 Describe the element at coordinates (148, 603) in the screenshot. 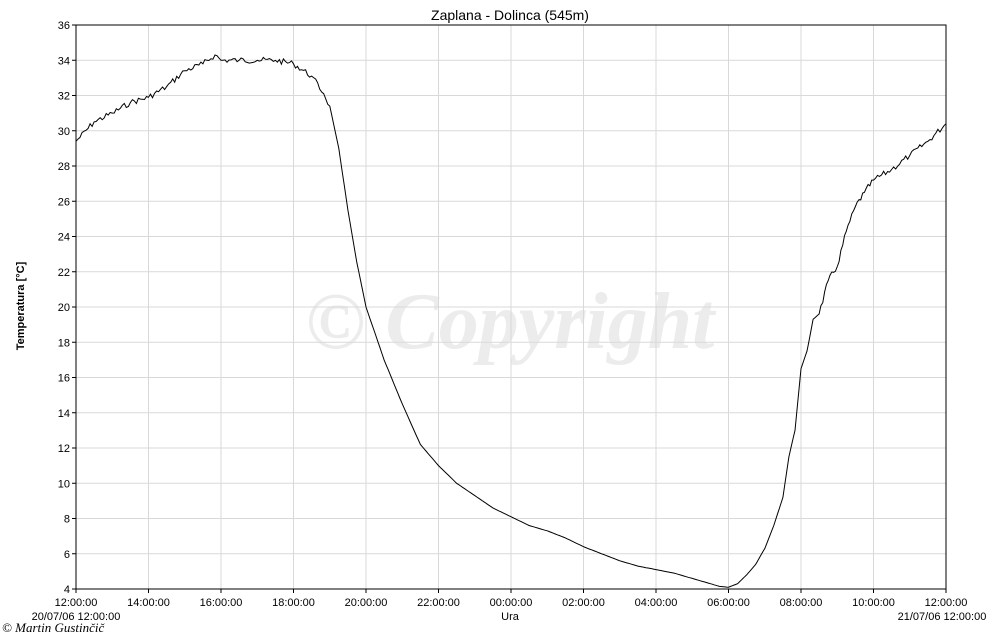

I see `x-tick-label: 14:00:00` at that location.